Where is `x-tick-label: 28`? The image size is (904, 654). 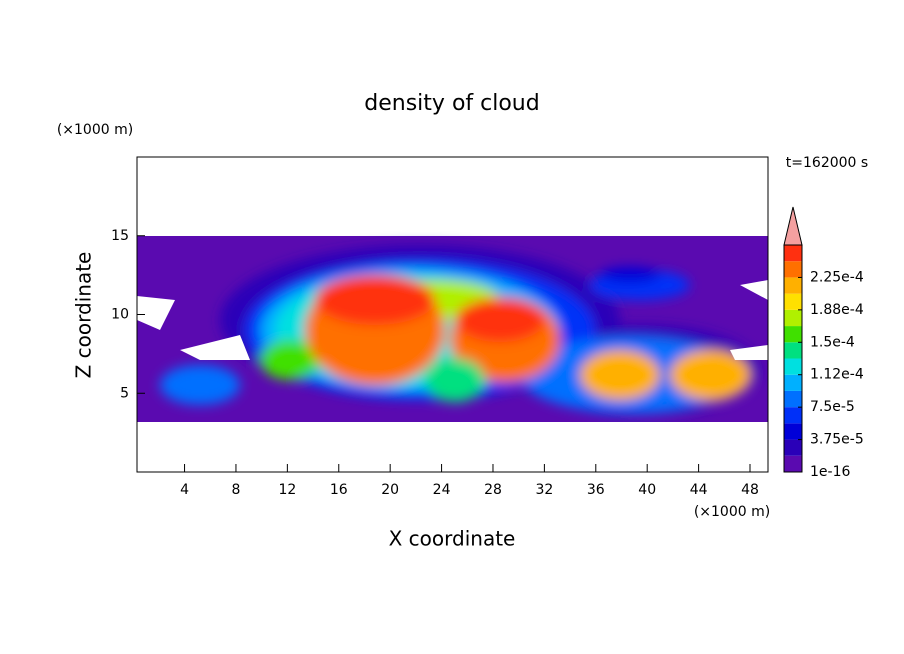
x-tick-label: 28 is located at coordinates (493, 490).